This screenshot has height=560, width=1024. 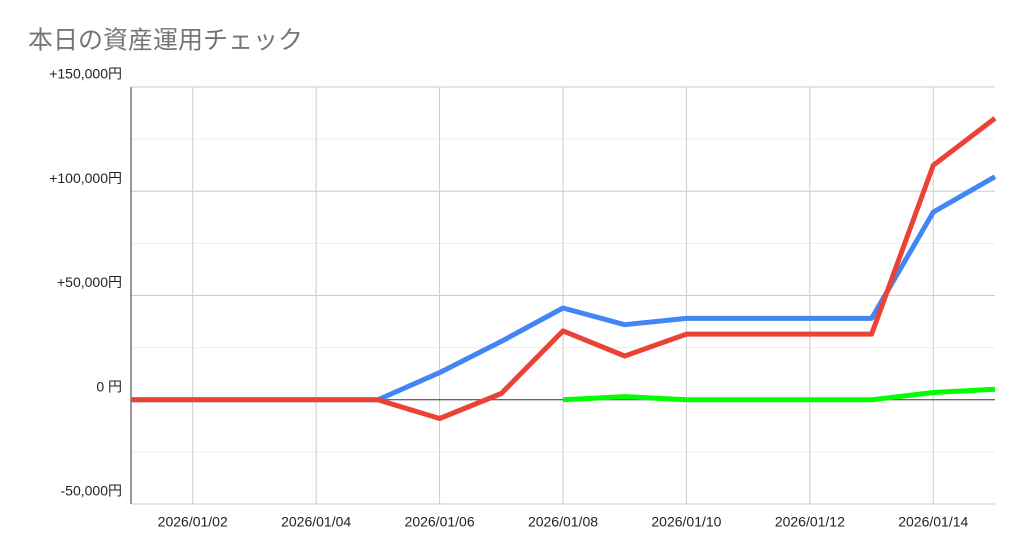 I want to click on x-tick-label: 2026/01/08, so click(x=563, y=522).